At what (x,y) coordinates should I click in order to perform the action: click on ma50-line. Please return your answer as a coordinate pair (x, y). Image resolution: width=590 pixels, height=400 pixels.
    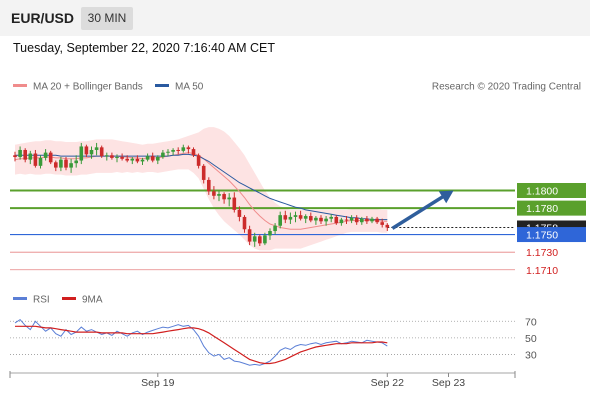
    Looking at the image, I should click on (201, 187).